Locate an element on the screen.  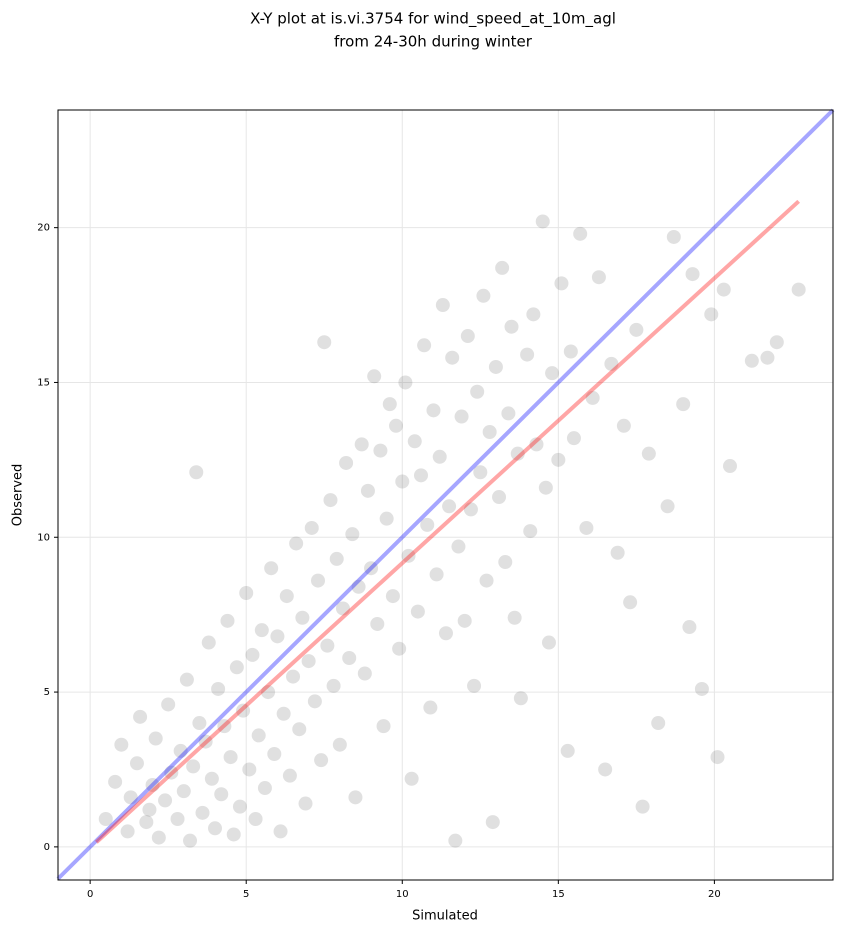
y-tick-label: 20 is located at coordinates (43, 228).